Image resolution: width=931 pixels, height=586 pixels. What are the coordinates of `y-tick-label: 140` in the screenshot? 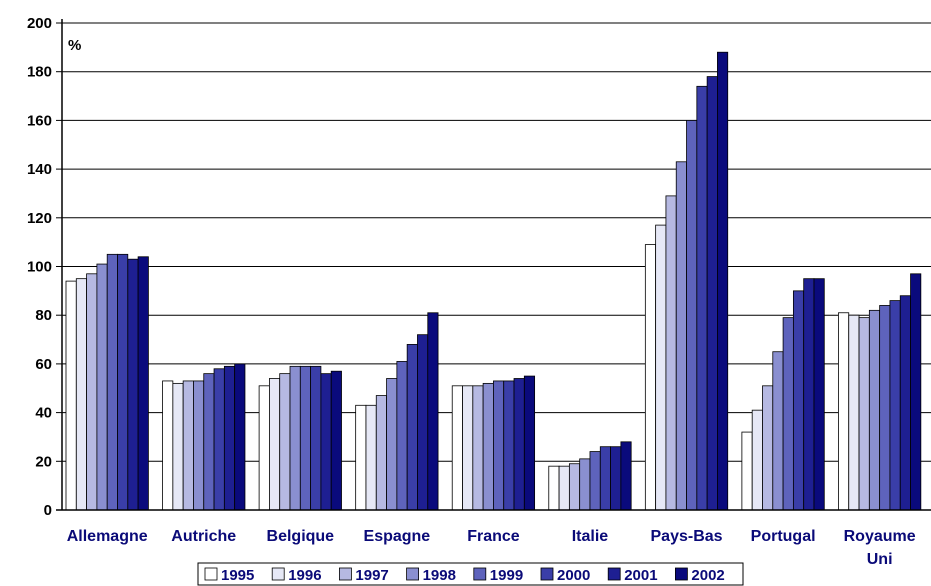 It's located at (39, 169).